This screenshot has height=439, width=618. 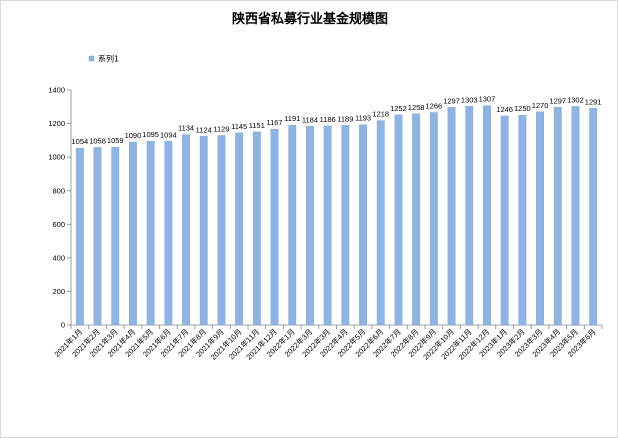 I want to click on bar-value-label: 1054, so click(x=80, y=141).